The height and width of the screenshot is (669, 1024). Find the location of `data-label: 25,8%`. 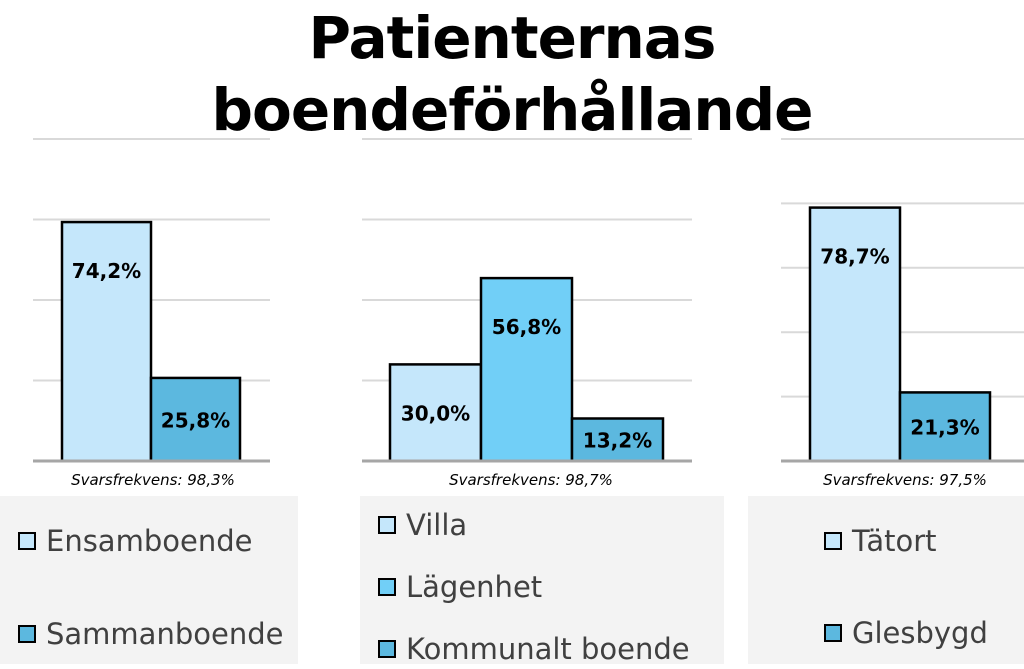

data-label: 25,8% is located at coordinates (195, 420).